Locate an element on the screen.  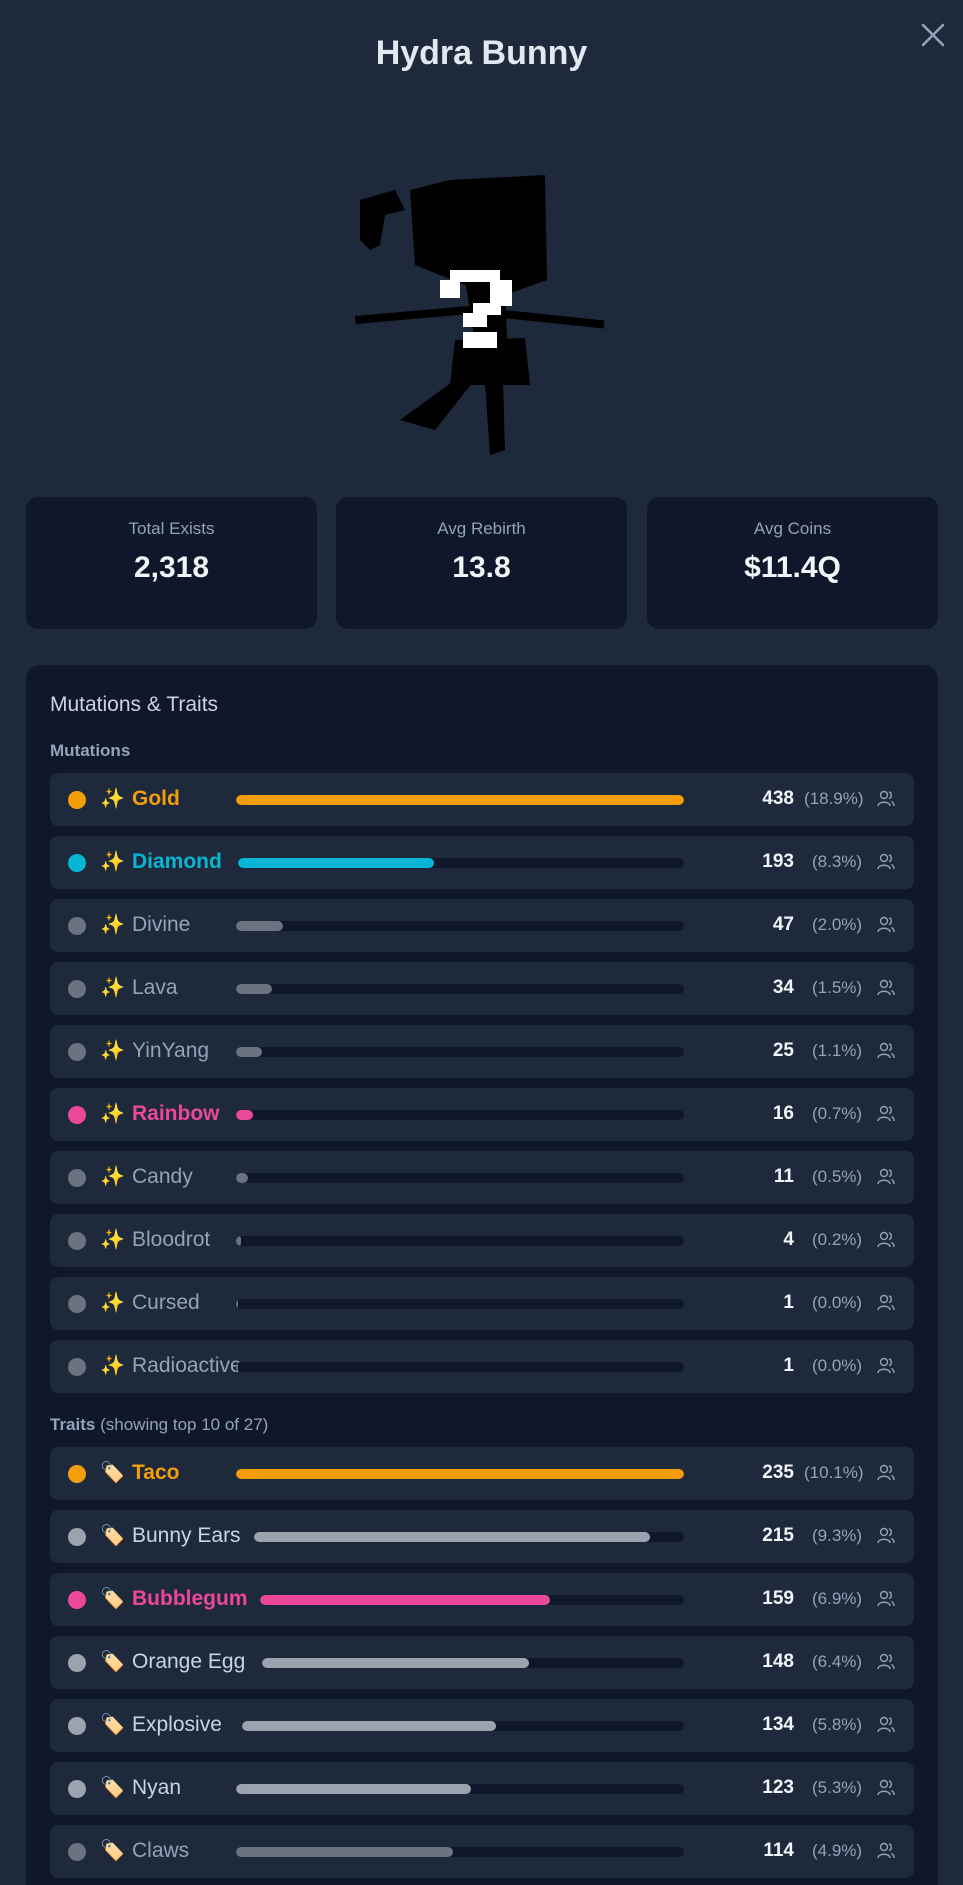
mutation-row: ✨ Gold 438 (18.9%) is located at coordinates (482, 799).